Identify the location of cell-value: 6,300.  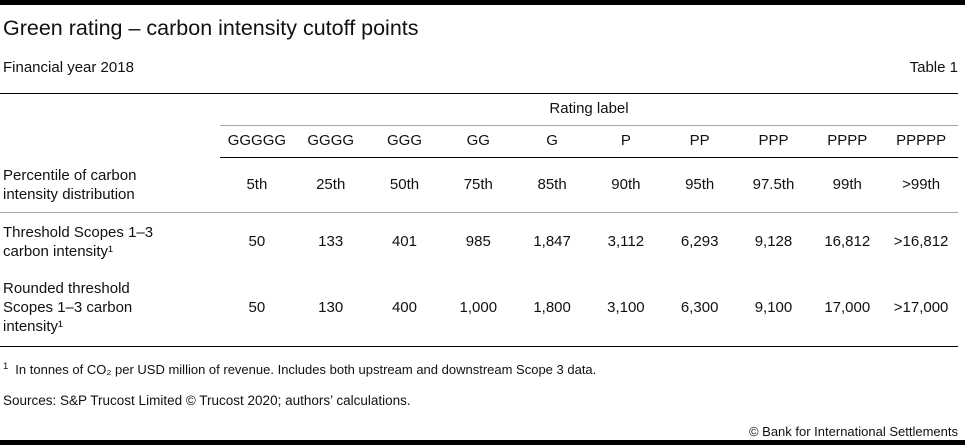
(699, 308).